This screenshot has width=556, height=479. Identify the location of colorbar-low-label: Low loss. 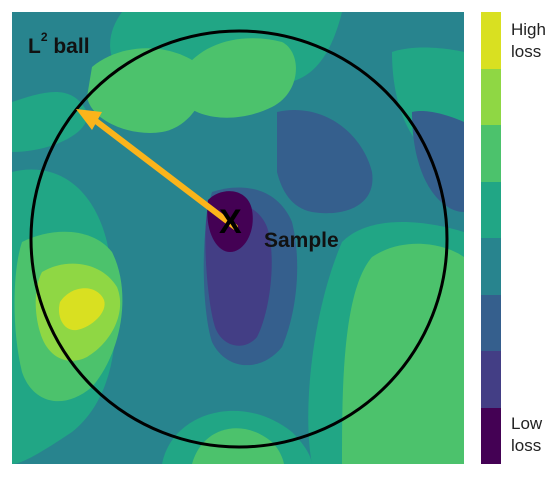
(526, 435).